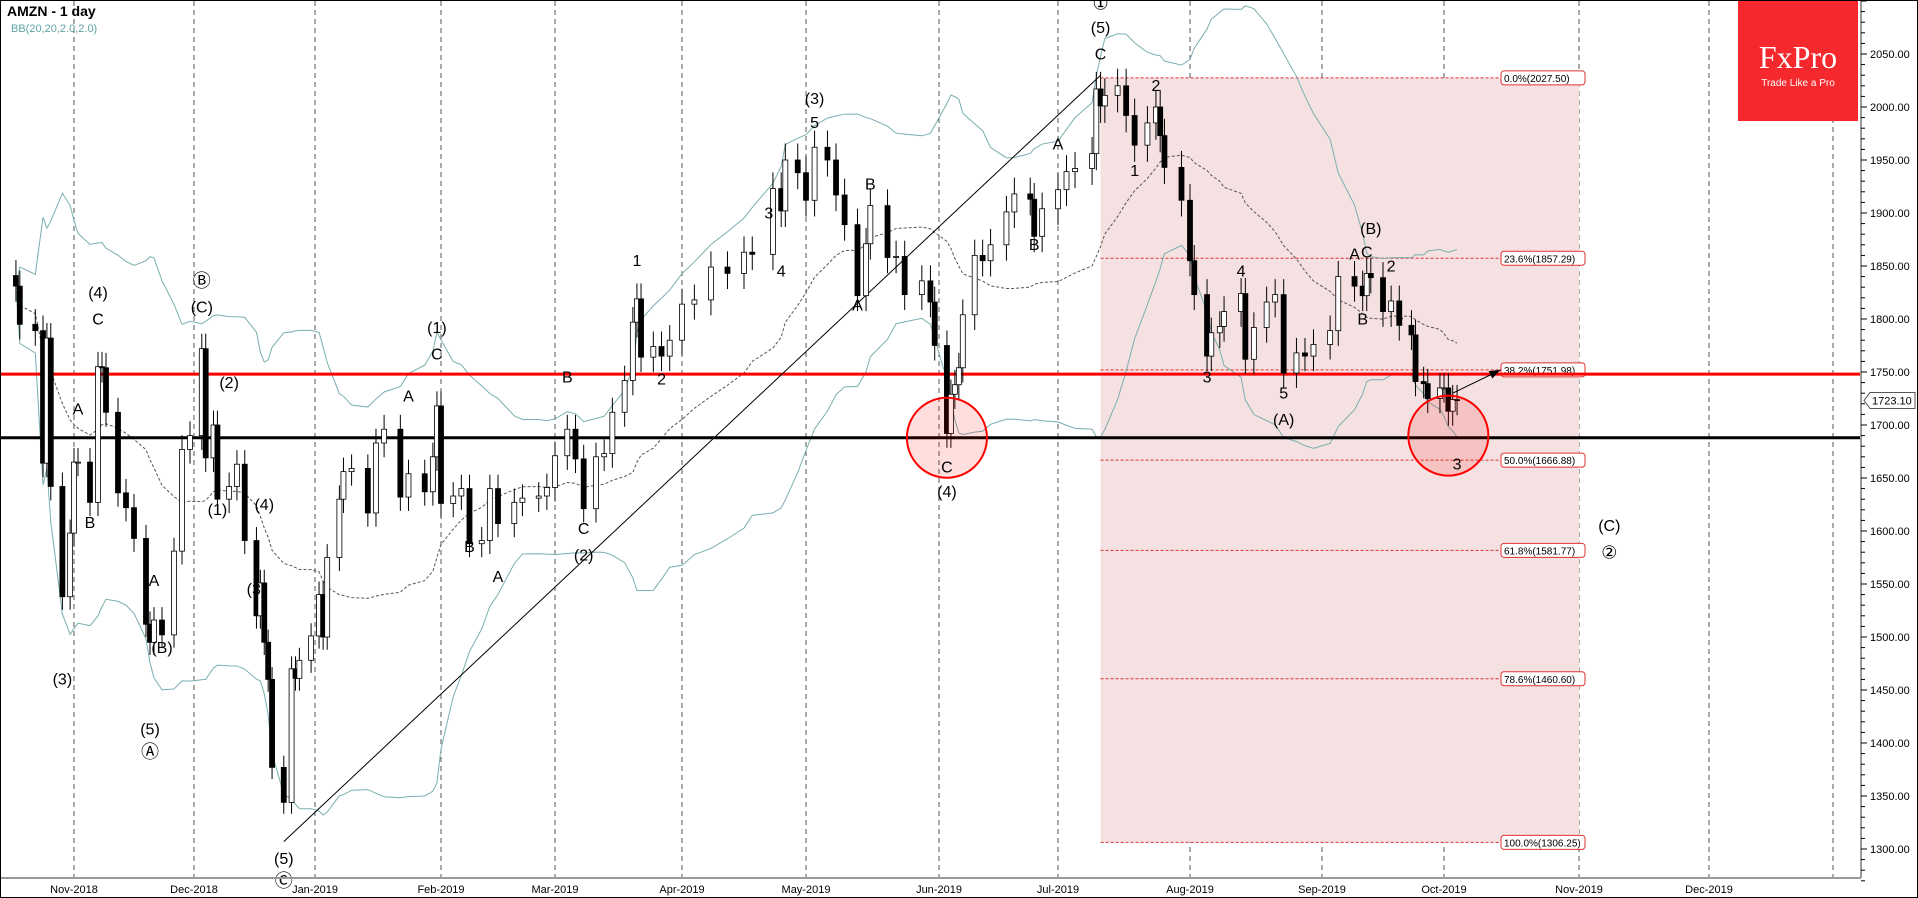 The width and height of the screenshot is (1918, 898). Describe the element at coordinates (150, 730) in the screenshot. I see `wave-label: (5)` at that location.